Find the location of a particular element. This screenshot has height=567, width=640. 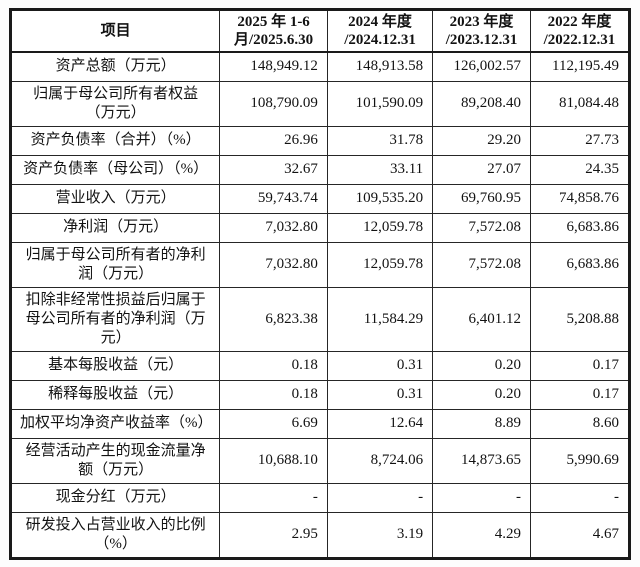

row-label: 资产负债率（合并）（%） is located at coordinates (115, 140).